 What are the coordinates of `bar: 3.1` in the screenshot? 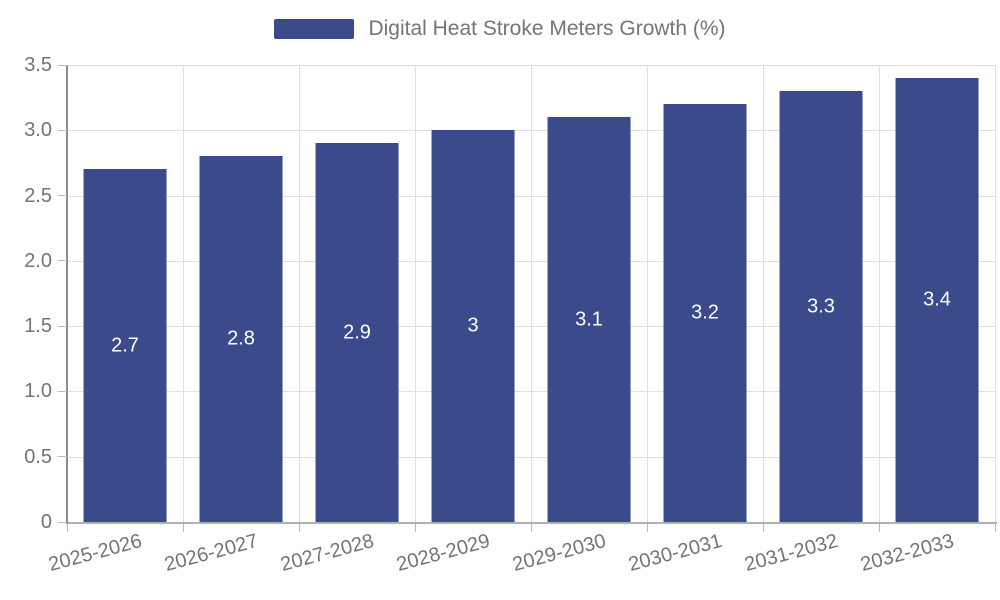 It's located at (589, 319).